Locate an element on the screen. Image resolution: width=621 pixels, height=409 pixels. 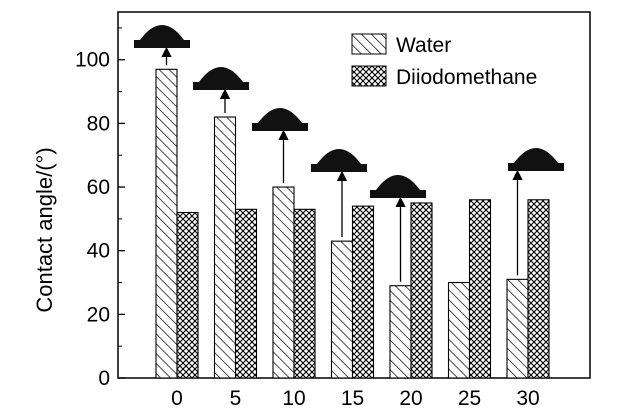
x-tick-label: 25 is located at coordinates (469, 398).